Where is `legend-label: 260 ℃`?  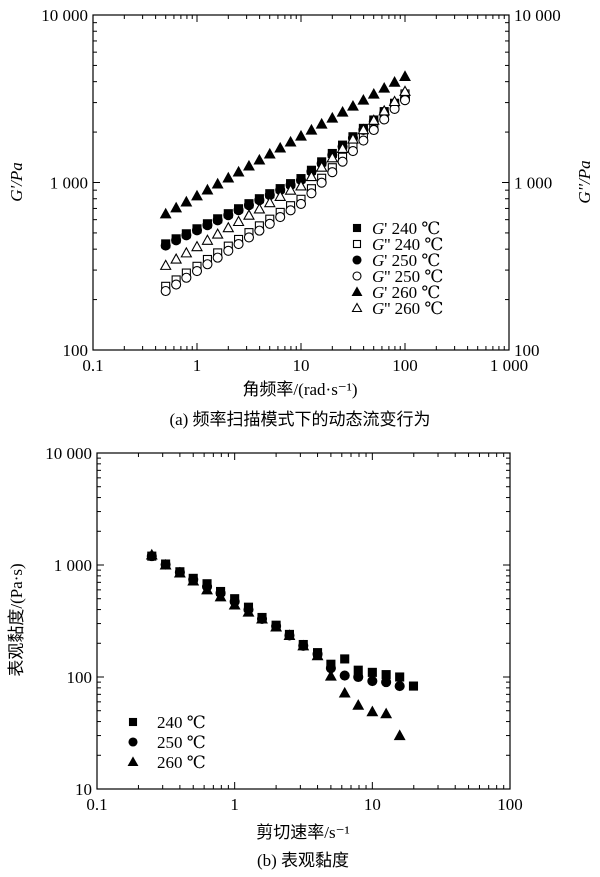 legend-label: 260 ℃ is located at coordinates (181, 762).